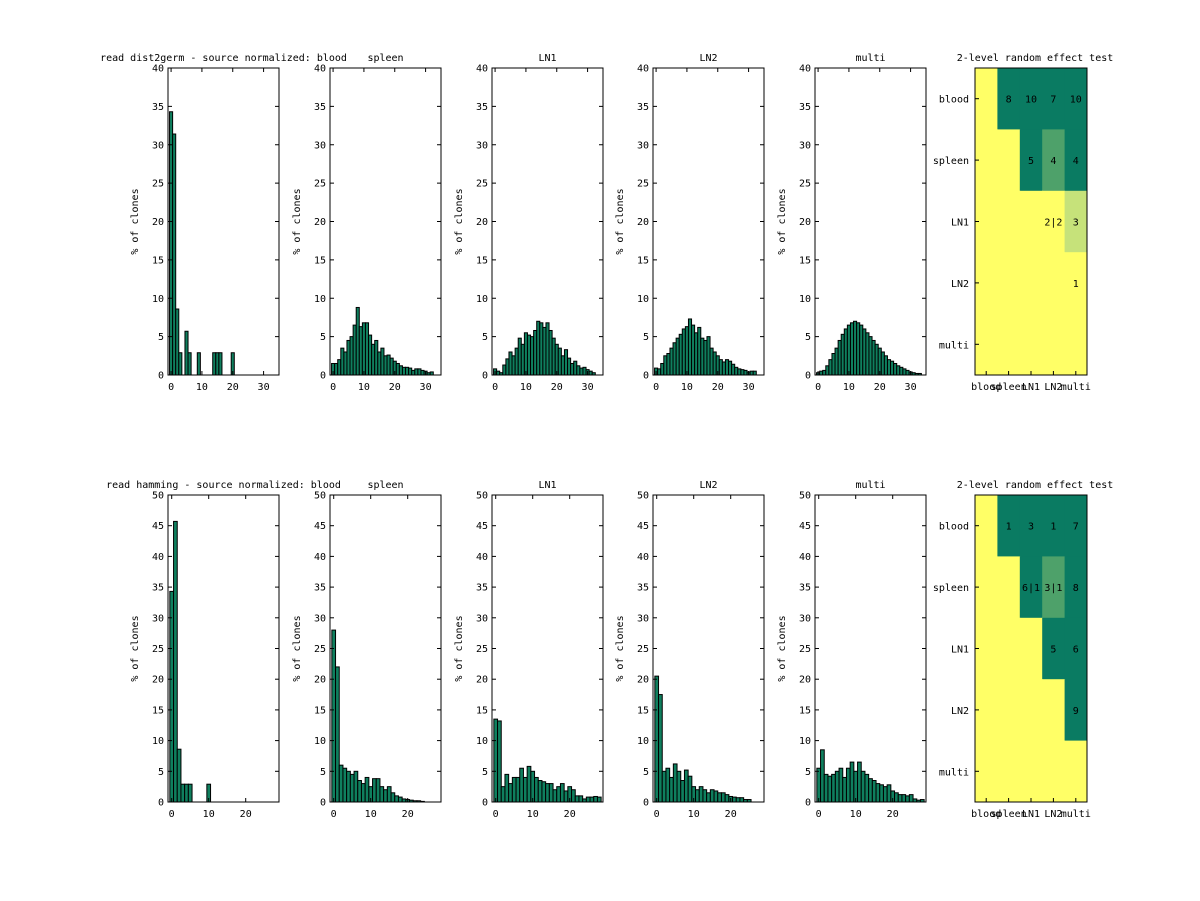 The image size is (1200, 901). What do you see at coordinates (1009, 814) in the screenshot?
I see `heatmap-col-label: spleen` at bounding box center [1009, 814].